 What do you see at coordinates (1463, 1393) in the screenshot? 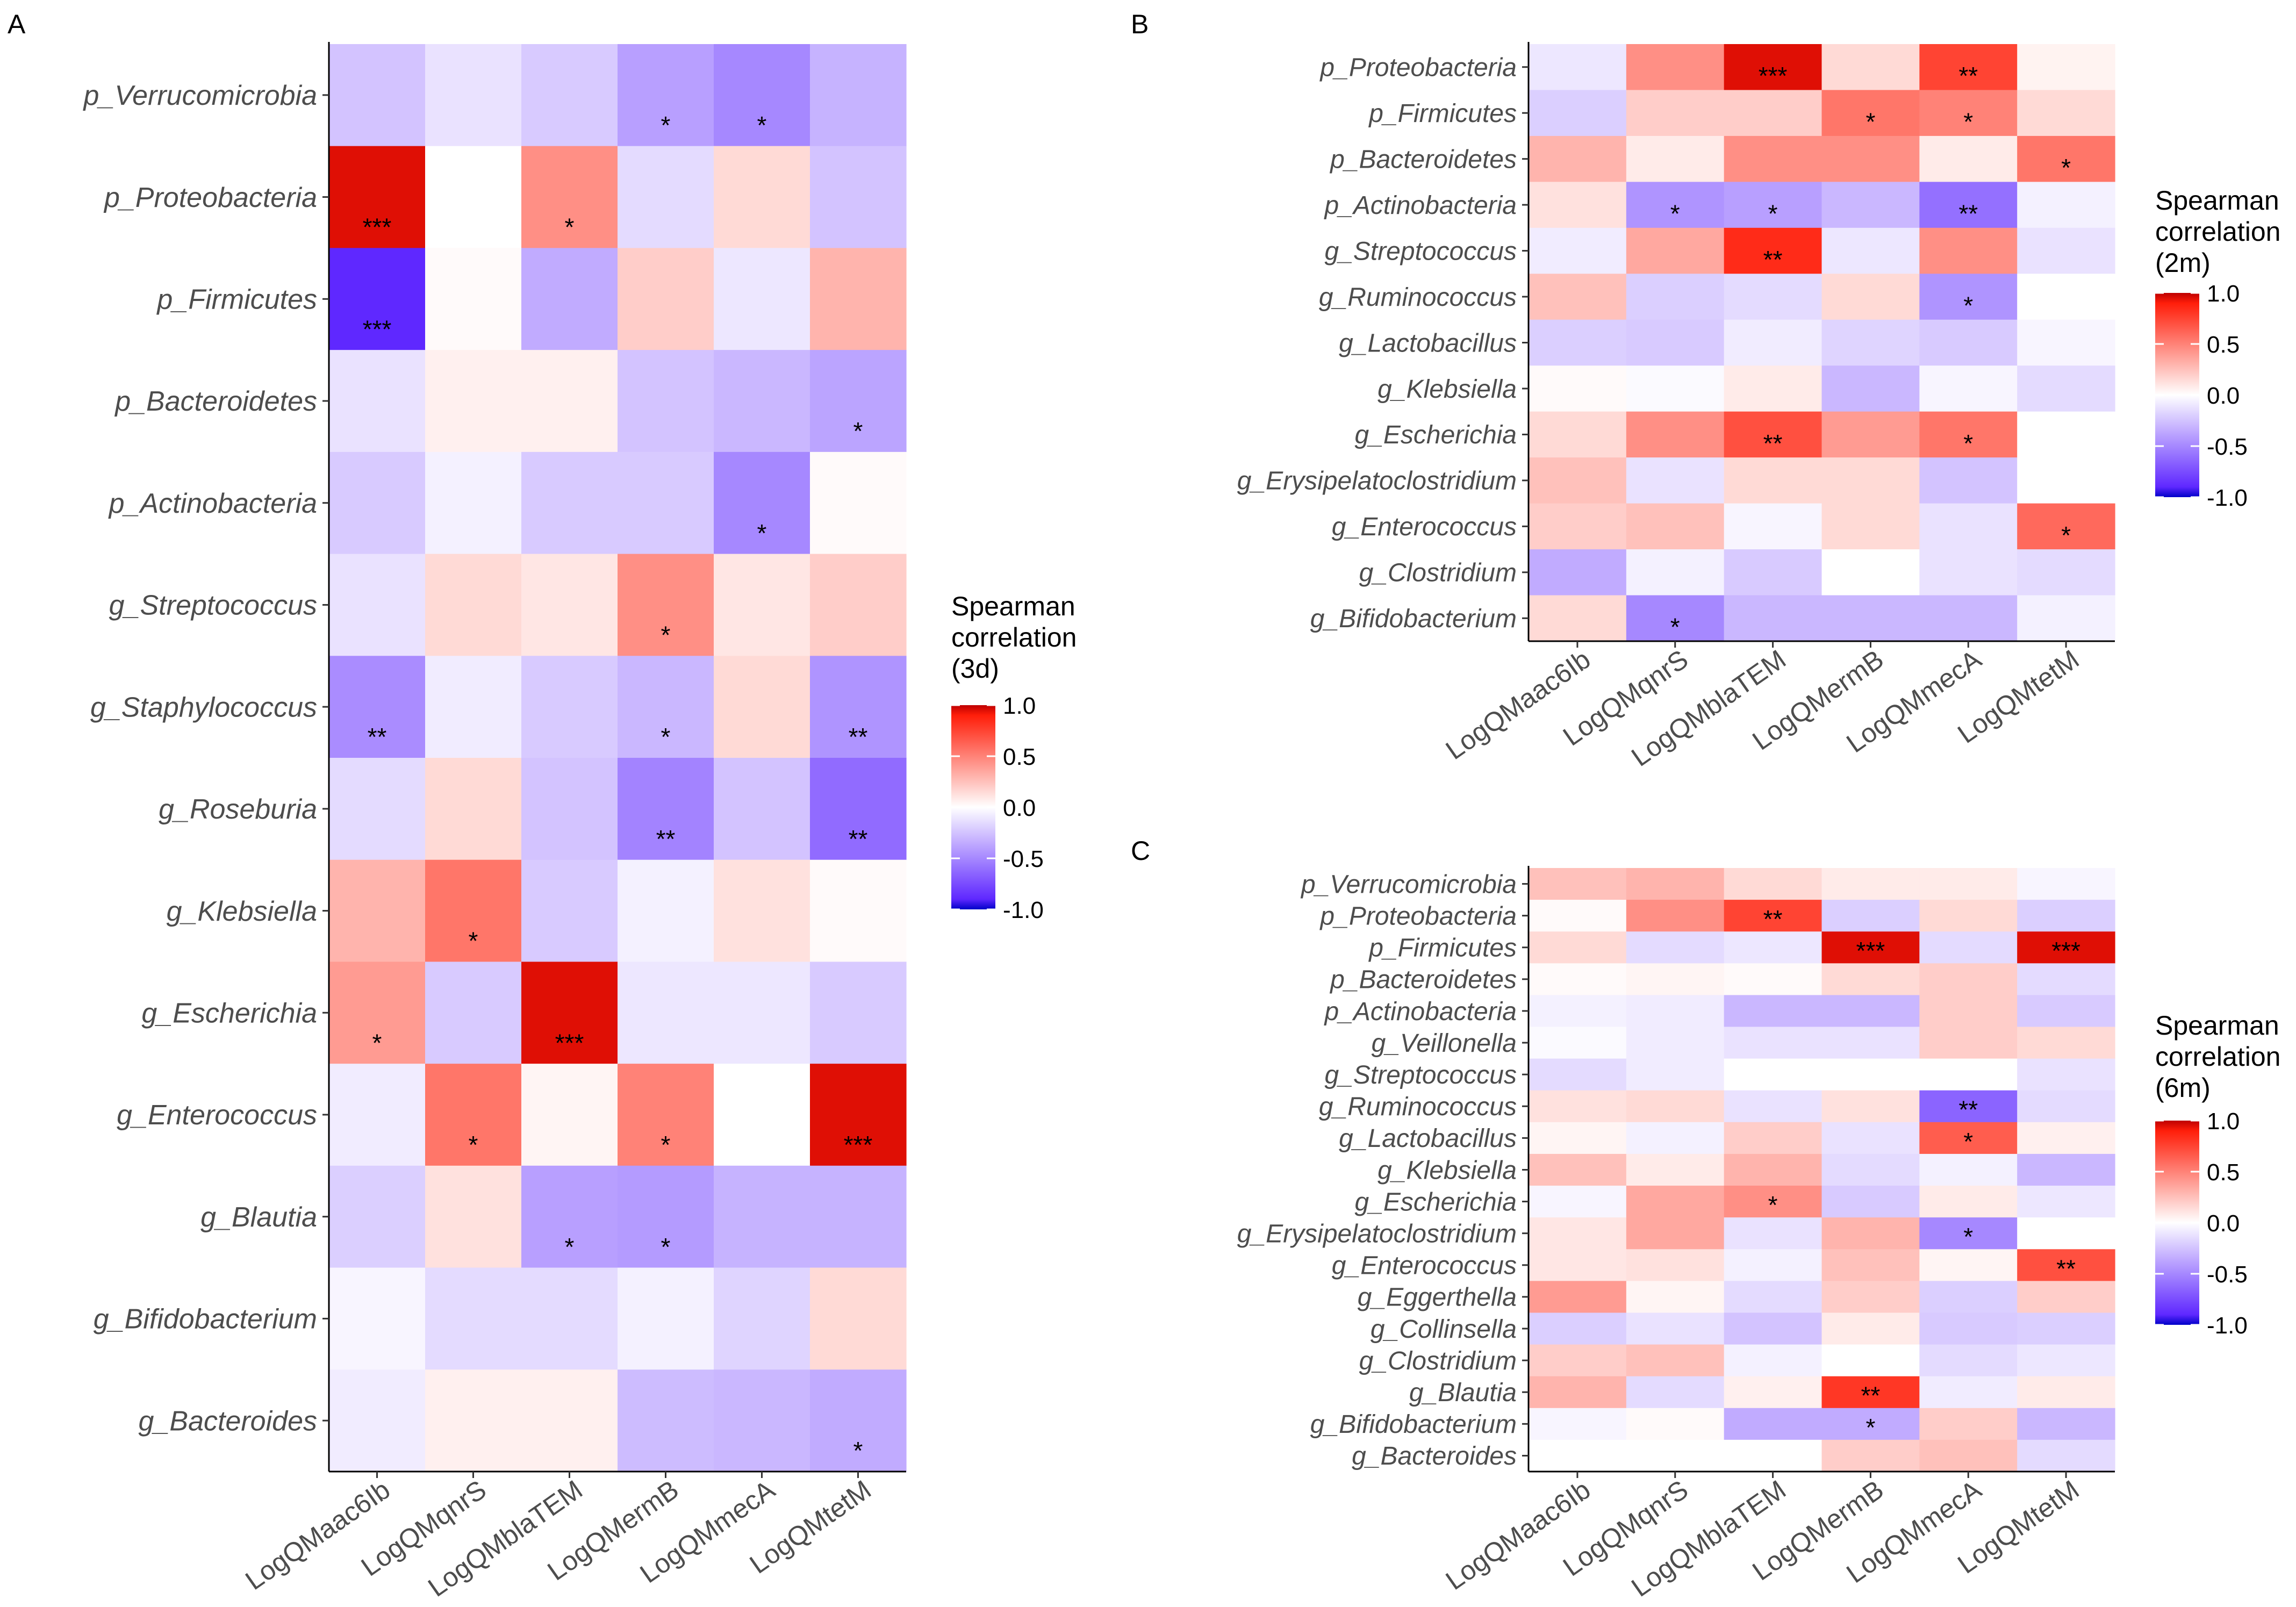
I see `row-label: g_Blautia` at bounding box center [1463, 1393].